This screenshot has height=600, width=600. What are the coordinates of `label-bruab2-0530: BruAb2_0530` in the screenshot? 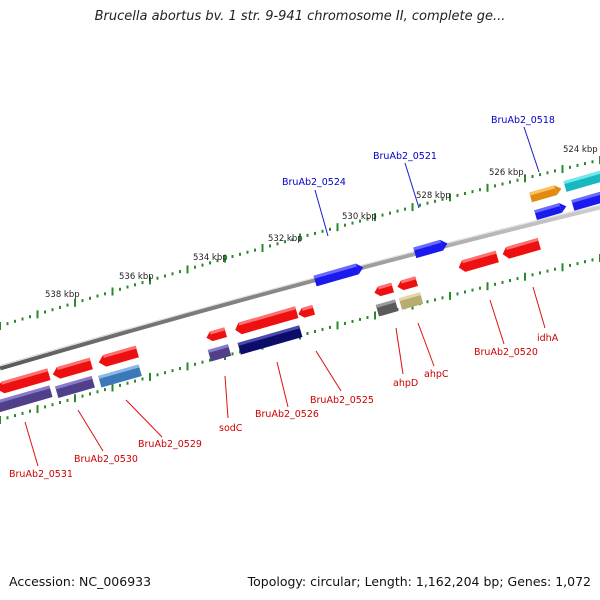 It's located at (106, 459).